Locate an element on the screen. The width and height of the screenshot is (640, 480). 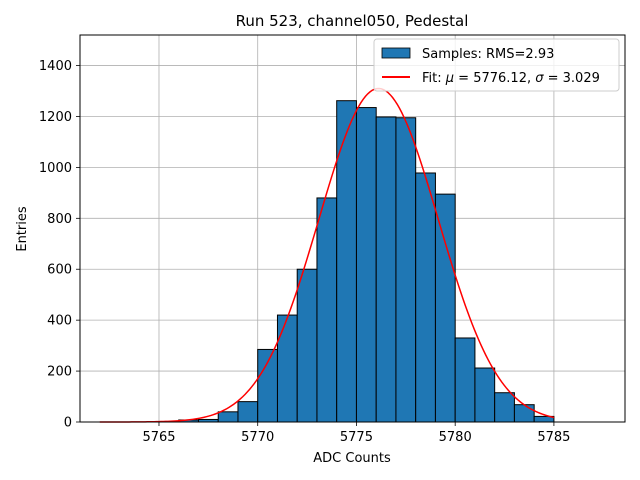
legend-box is located at coordinates (496, 65).